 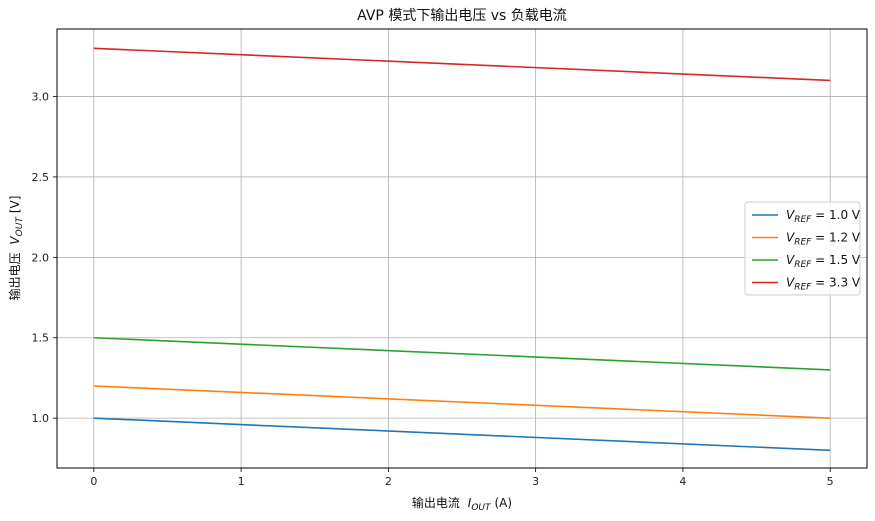 What do you see at coordinates (93, 481) in the screenshot?
I see `x-tick-label: 0` at bounding box center [93, 481].